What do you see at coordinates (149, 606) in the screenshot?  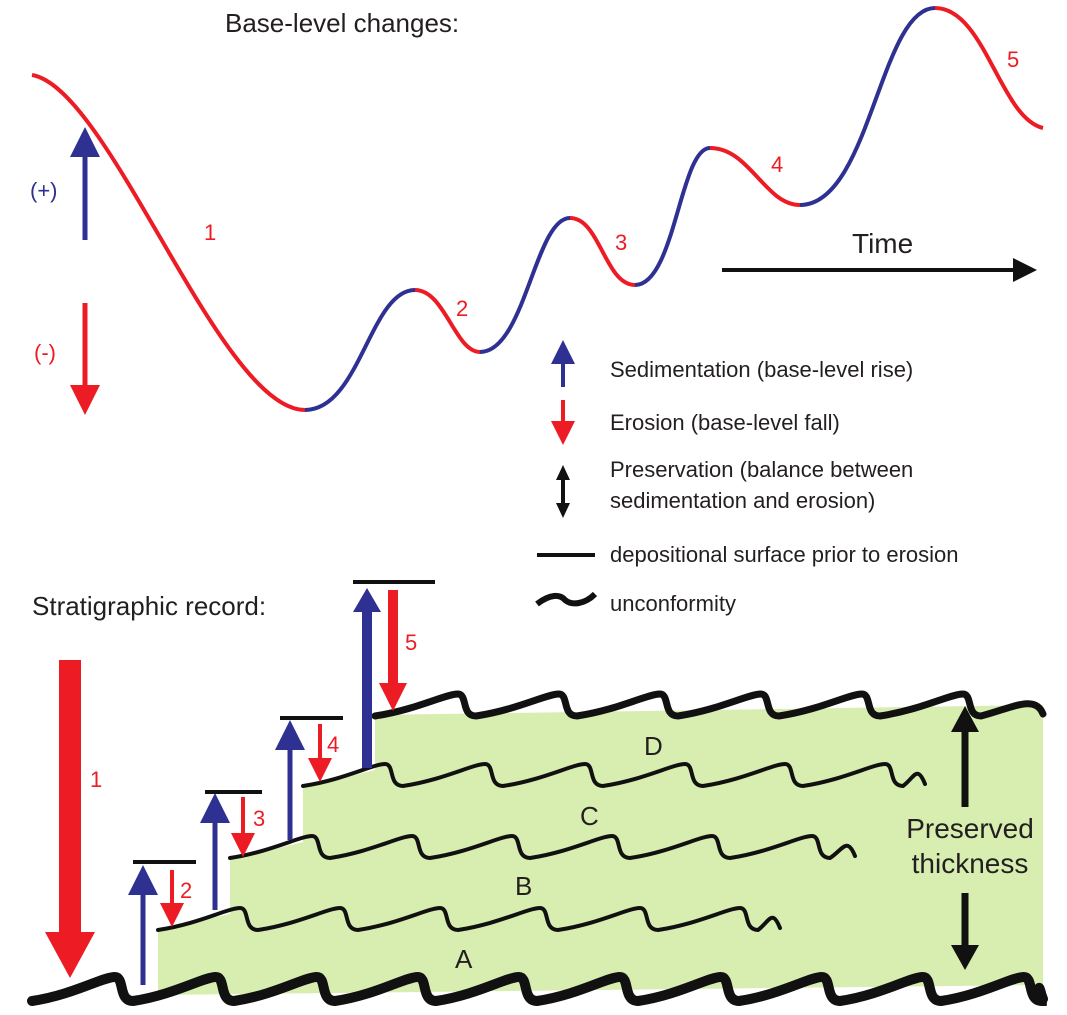 I see `stratigraphic-title: Stratigraphic record:` at bounding box center [149, 606].